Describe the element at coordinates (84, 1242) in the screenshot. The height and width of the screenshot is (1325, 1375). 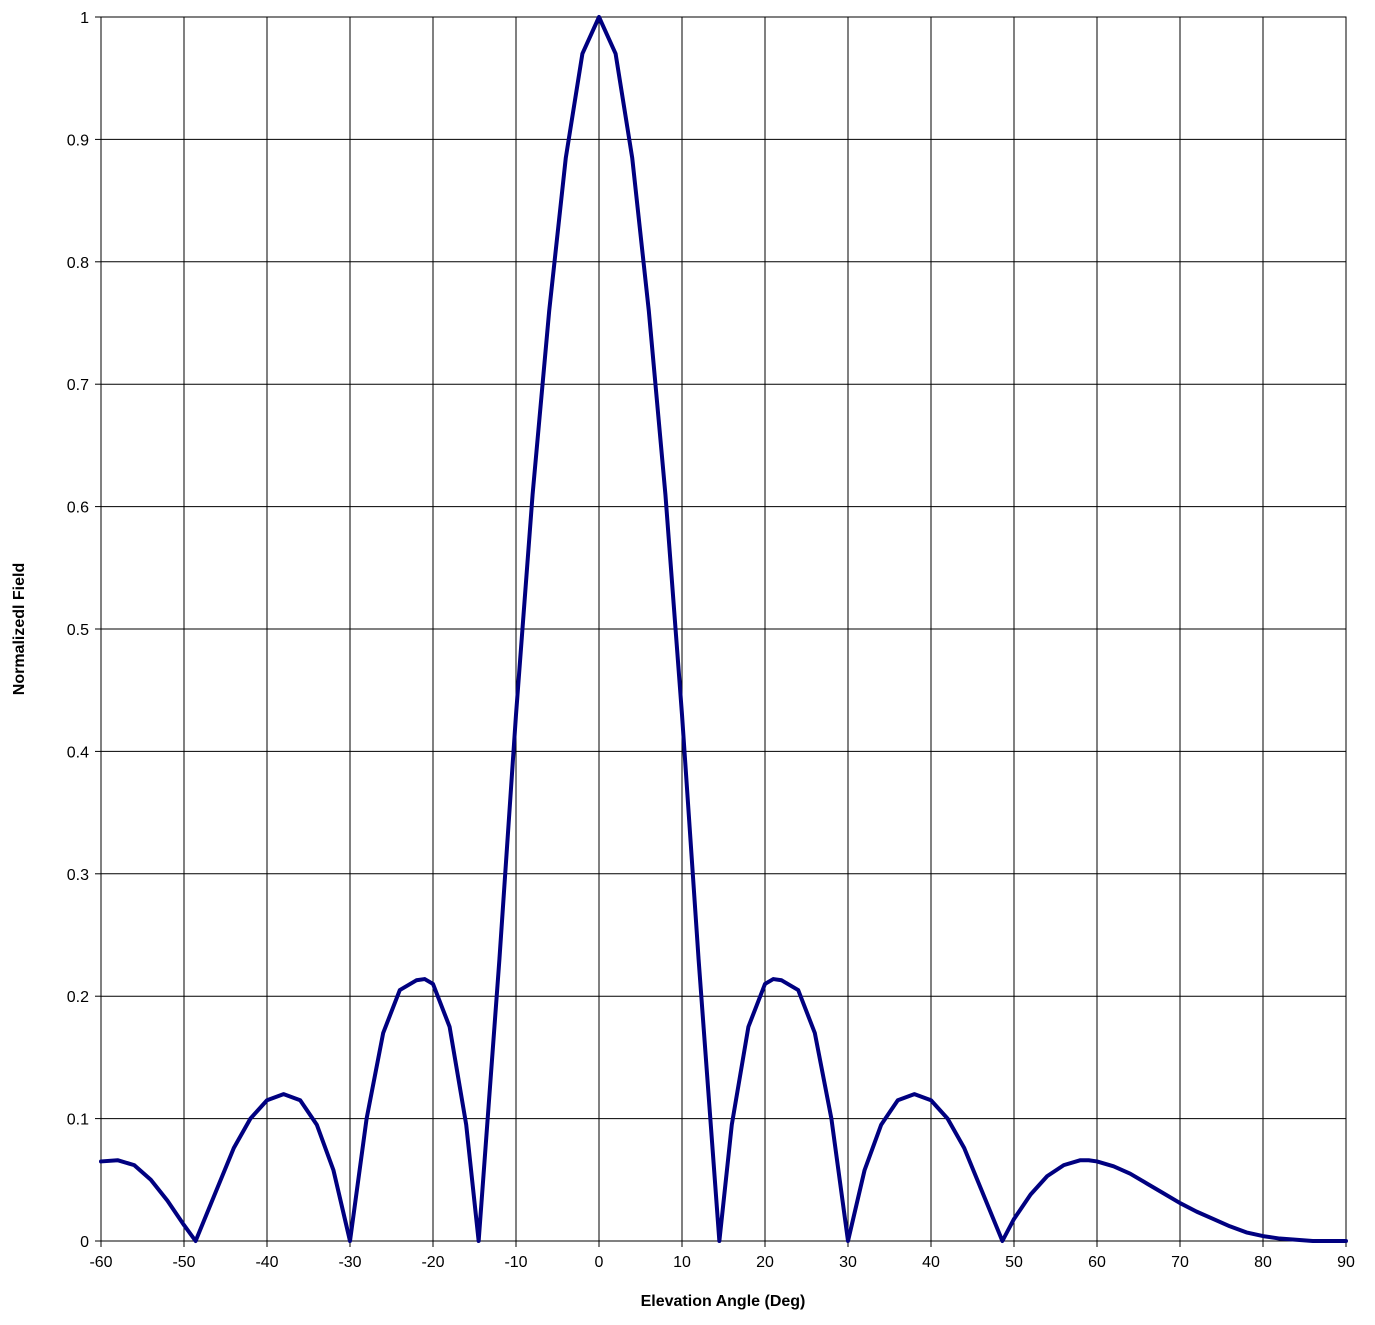
I see `y-tick-label: 0` at that location.